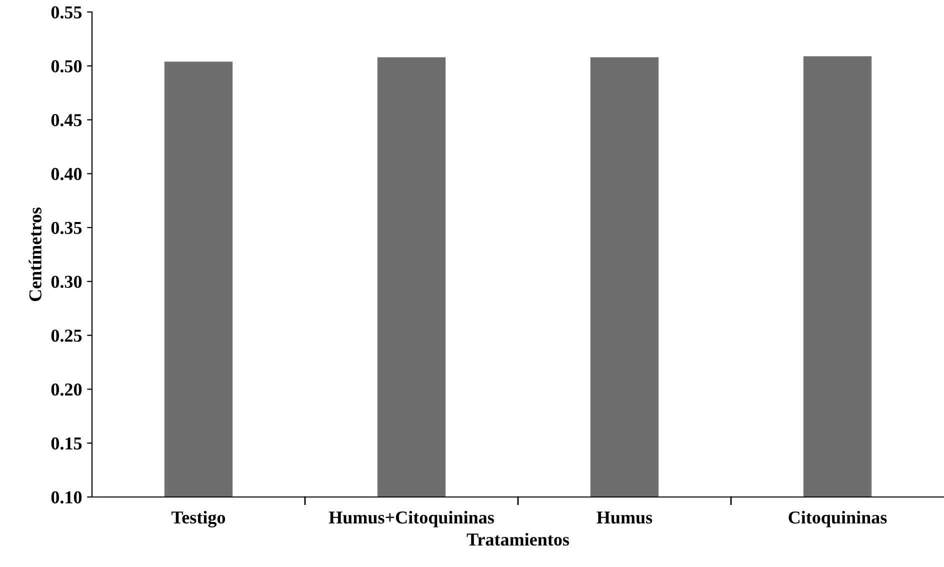 This screenshot has height=567, width=944. What do you see at coordinates (66, 12) in the screenshot?
I see `y-tick-label: 0.55` at bounding box center [66, 12].